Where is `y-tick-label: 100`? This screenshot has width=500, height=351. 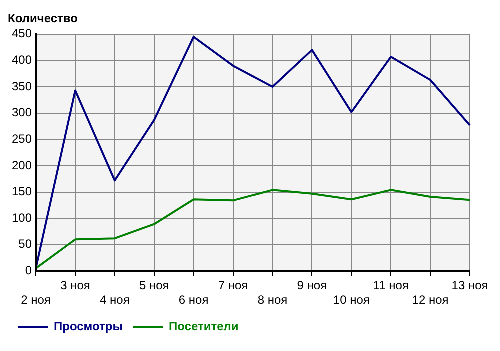 y-tick-label: 100 is located at coordinates (22, 217).